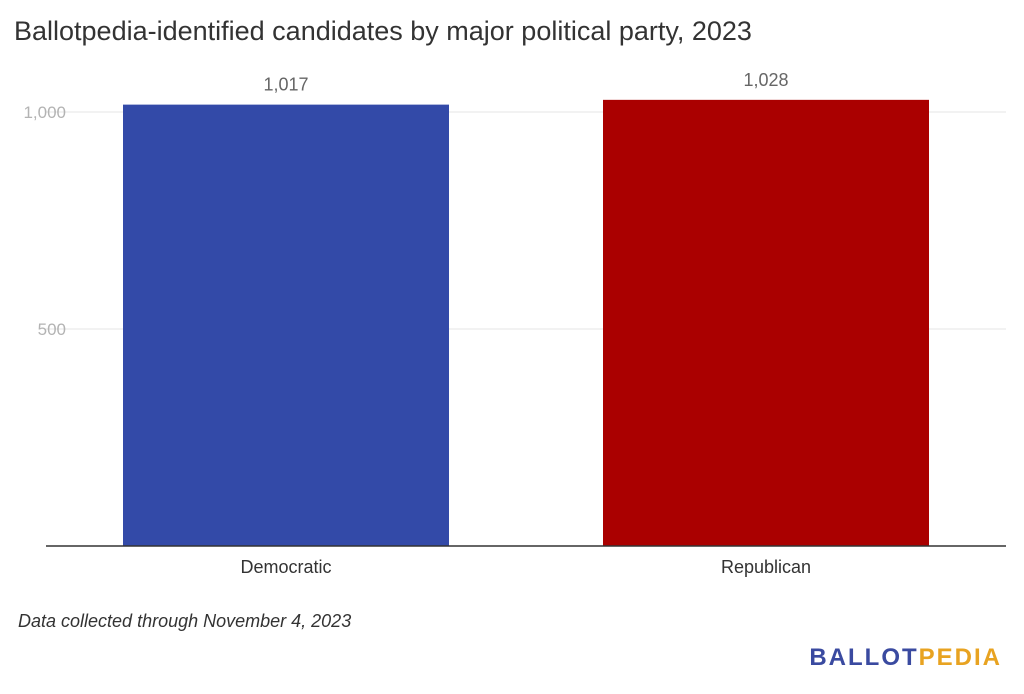 Image resolution: width=1024 pixels, height=694 pixels. I want to click on ballotpedia-logo: BALLOTPEDIA, so click(905, 658).